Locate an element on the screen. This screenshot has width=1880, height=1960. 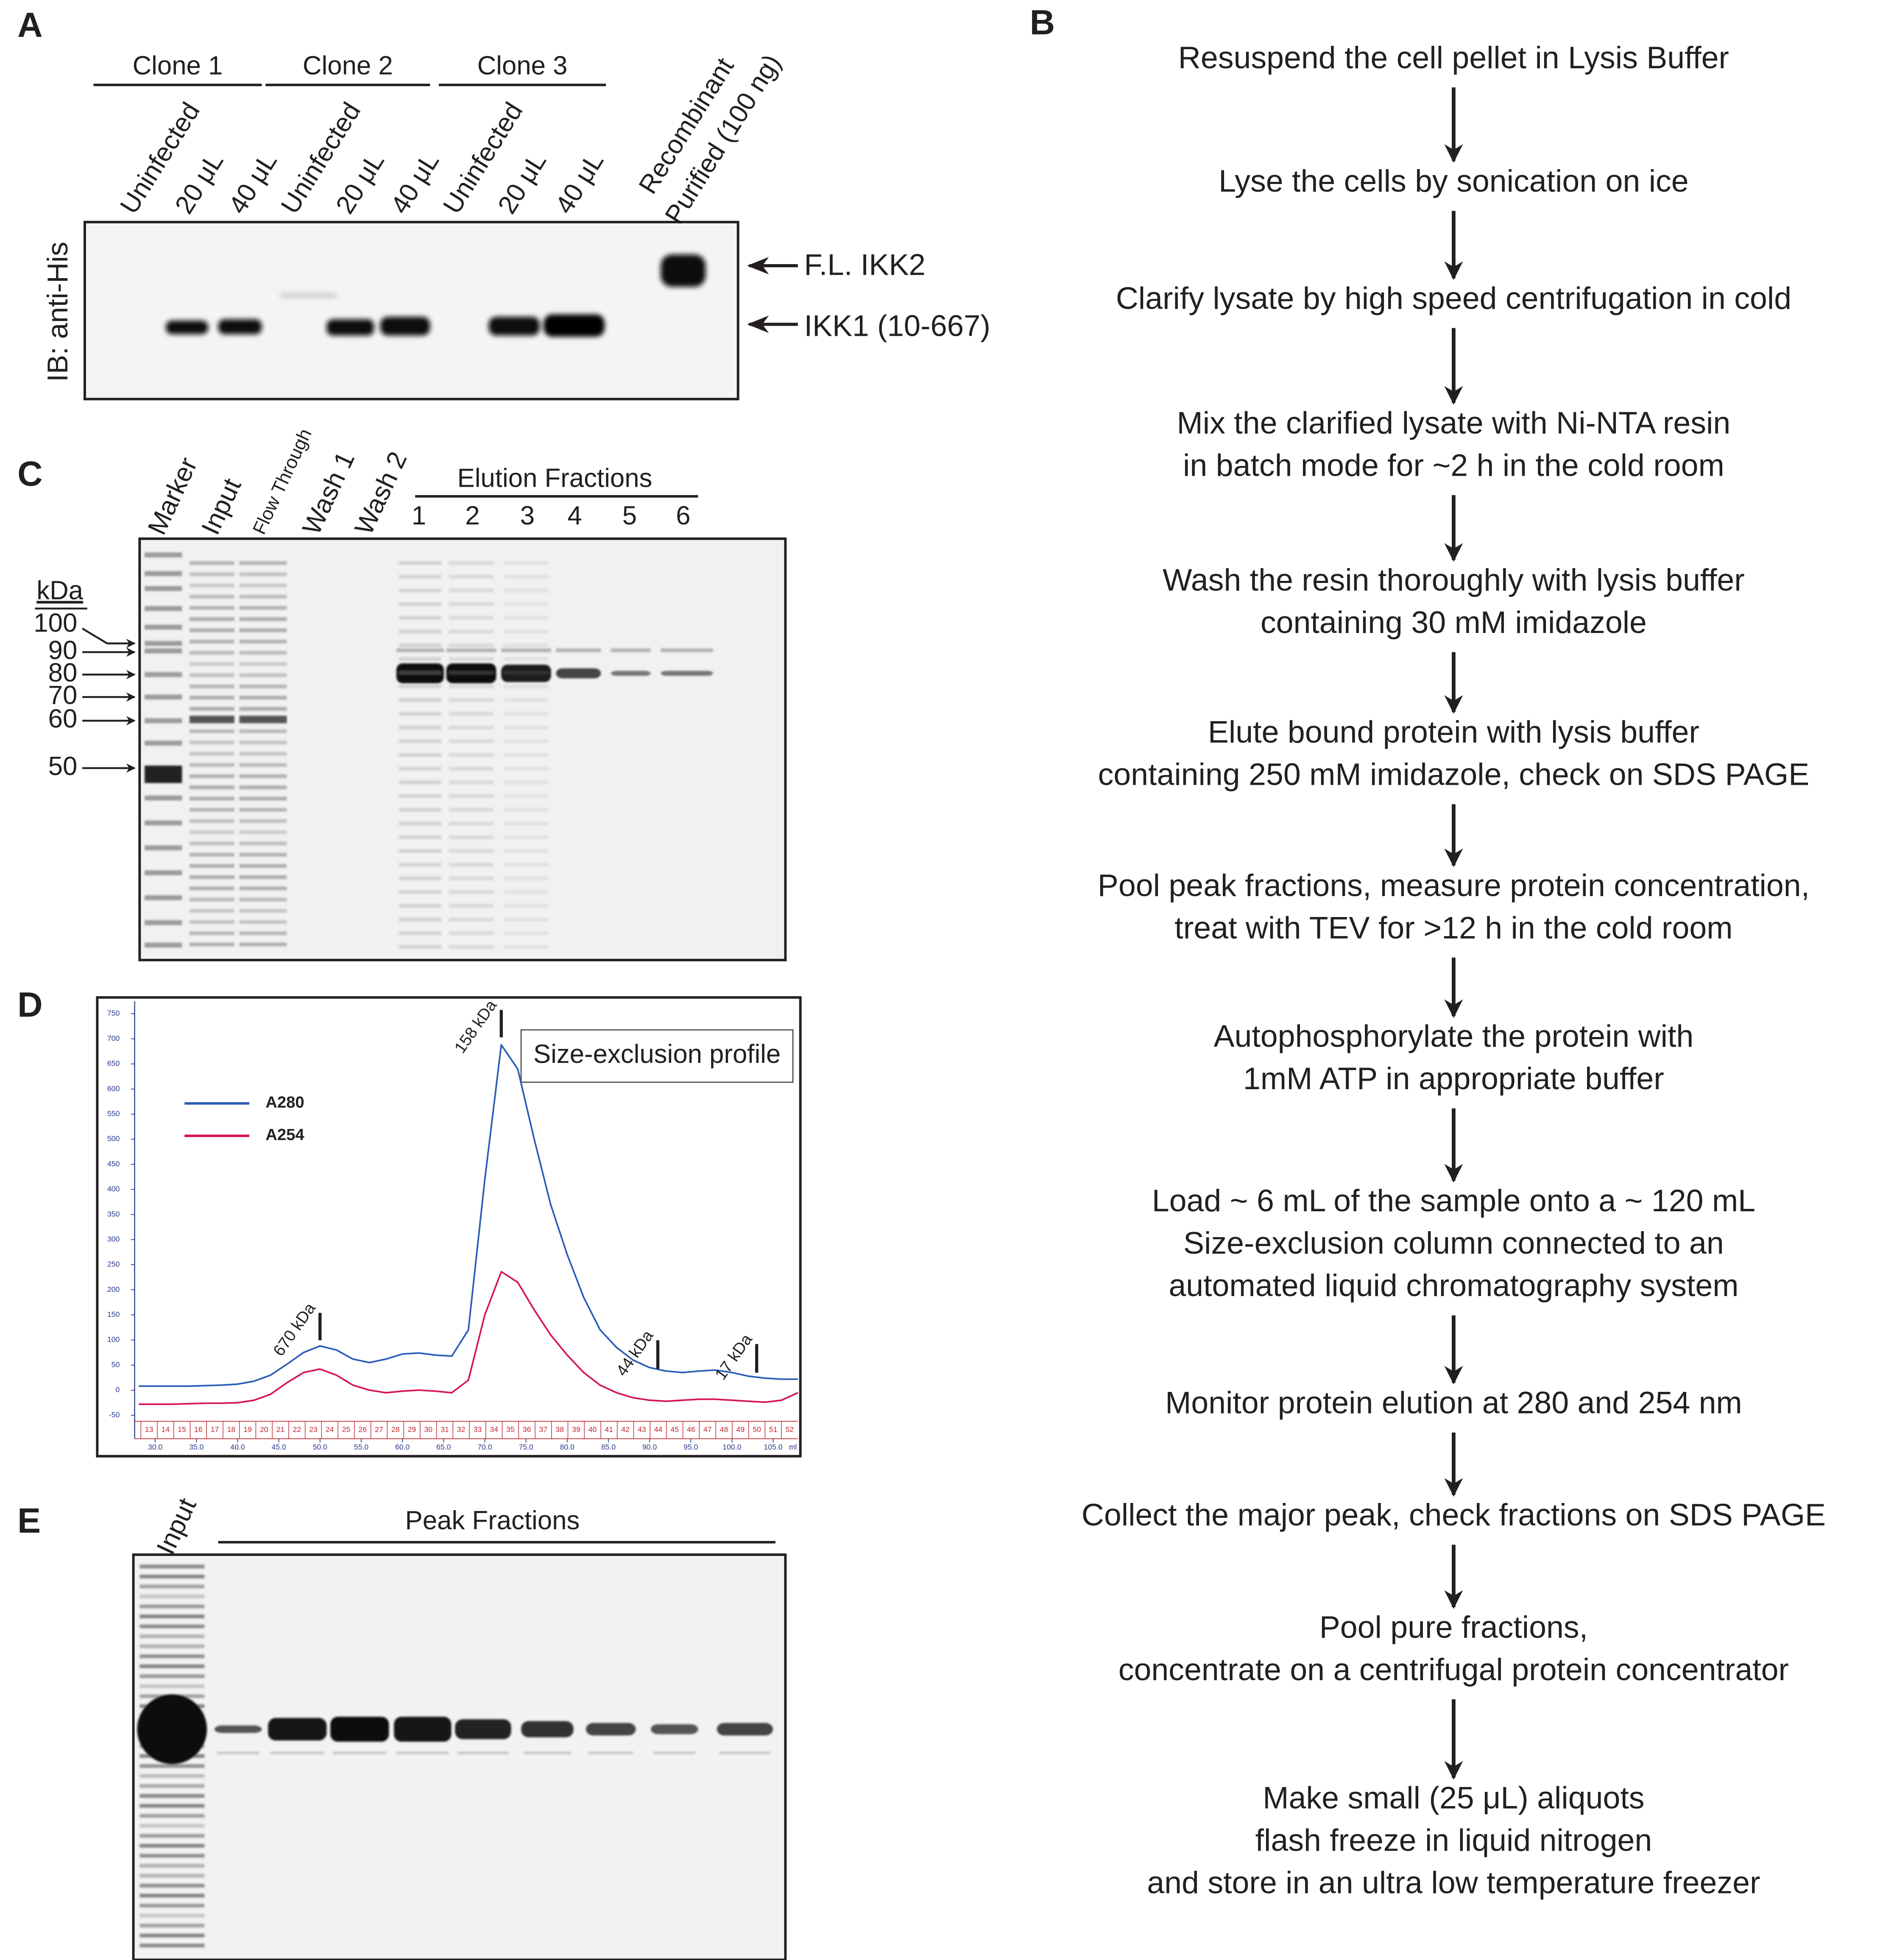
fraction-label: 2 is located at coordinates (472, 515).